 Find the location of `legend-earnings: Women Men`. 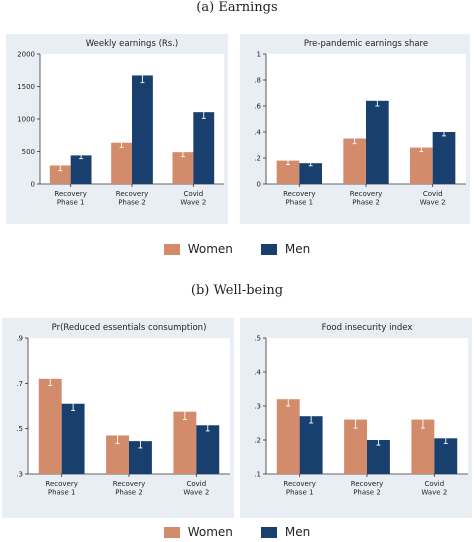

legend-earnings: Women Men is located at coordinates (237, 249).